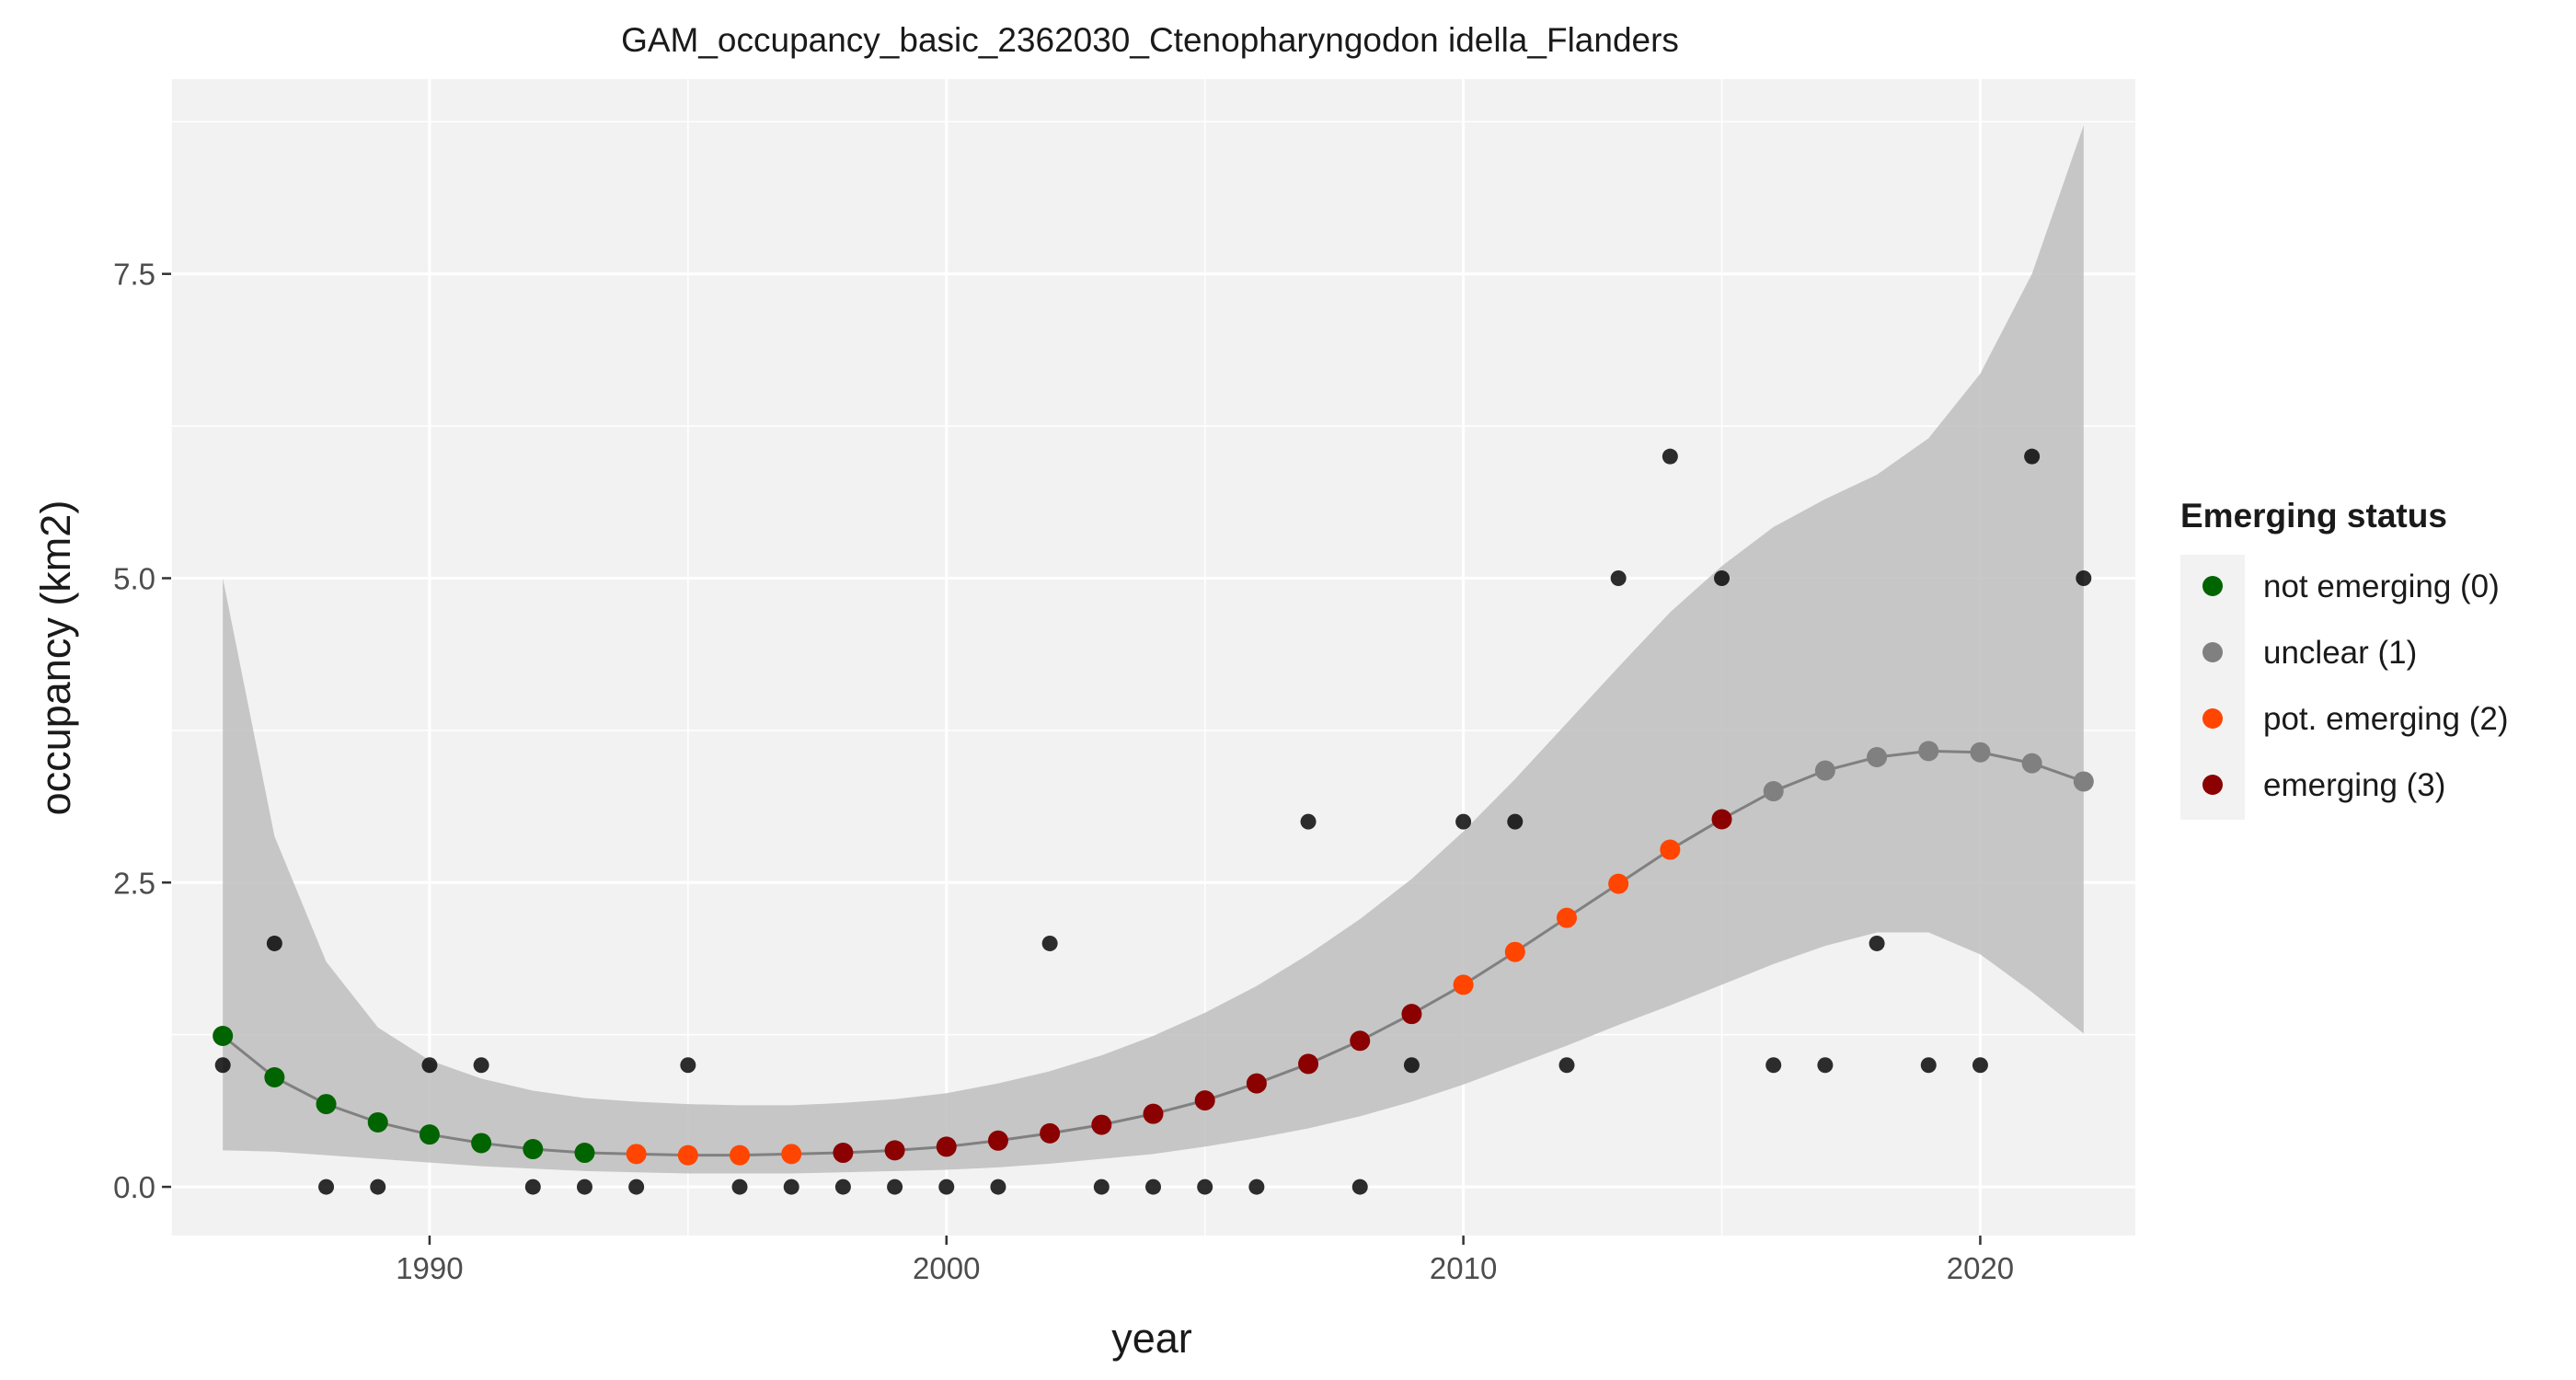 The width and height of the screenshot is (2576, 1380). I want to click on y-tick-label: 2.5, so click(134, 883).